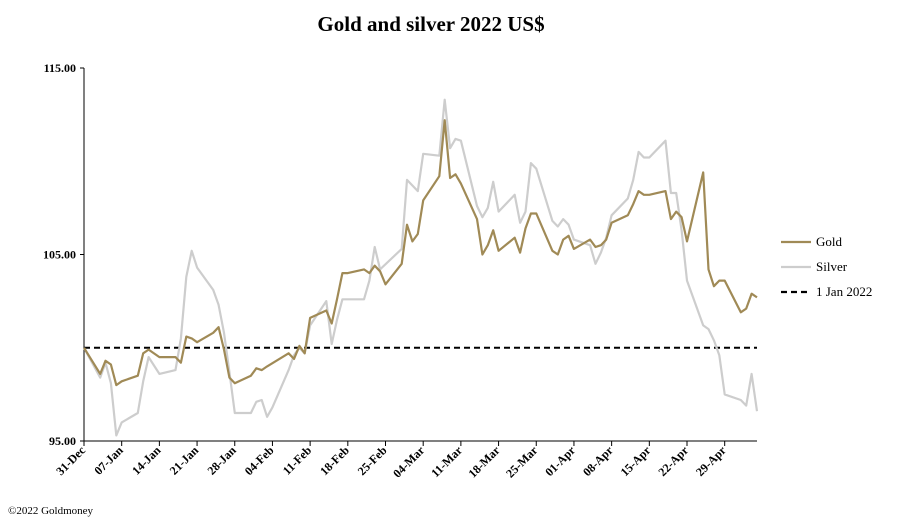 The image size is (902, 526). What do you see at coordinates (832, 266) in the screenshot?
I see `legend-label-silver: Silver` at bounding box center [832, 266].